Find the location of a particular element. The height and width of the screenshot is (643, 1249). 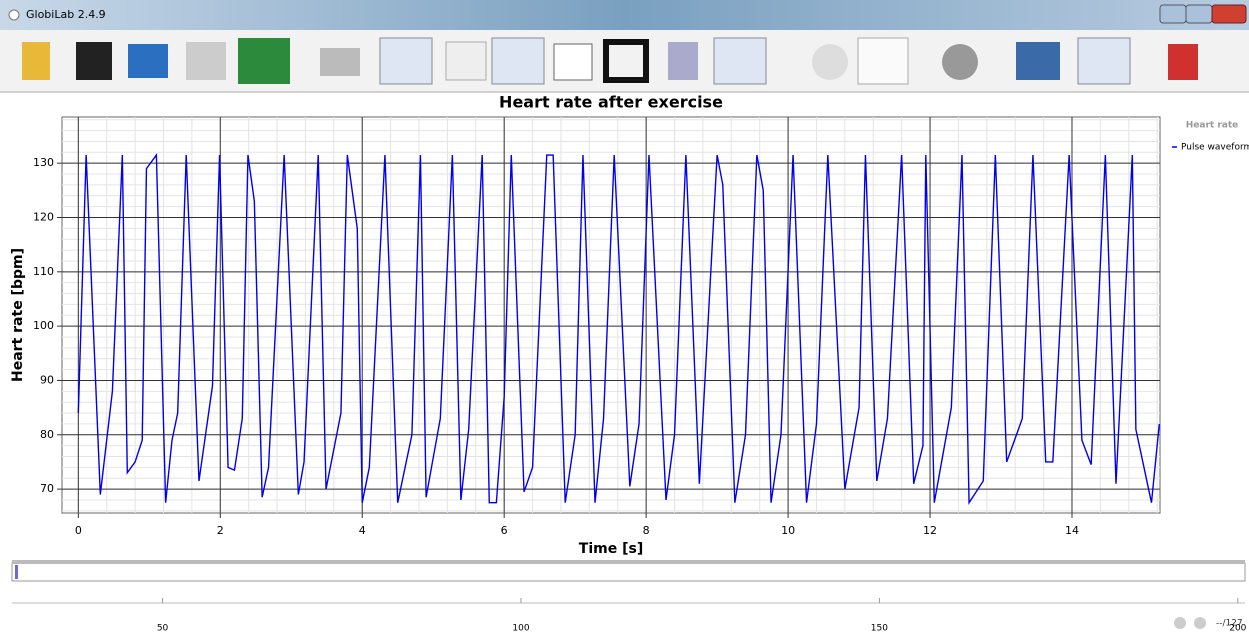

x-tick-label: 4 is located at coordinates (362, 530).